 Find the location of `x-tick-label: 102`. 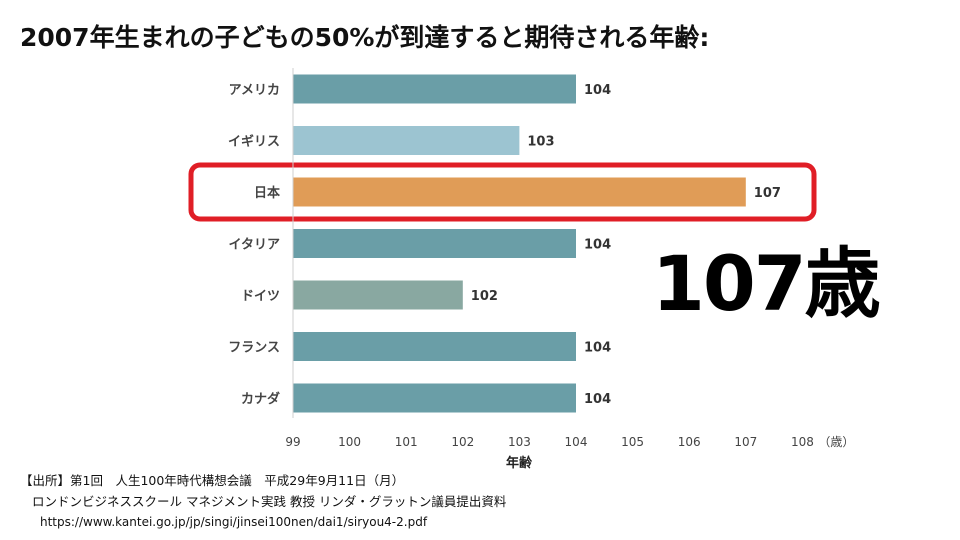

x-tick-label: 102 is located at coordinates (462, 442).